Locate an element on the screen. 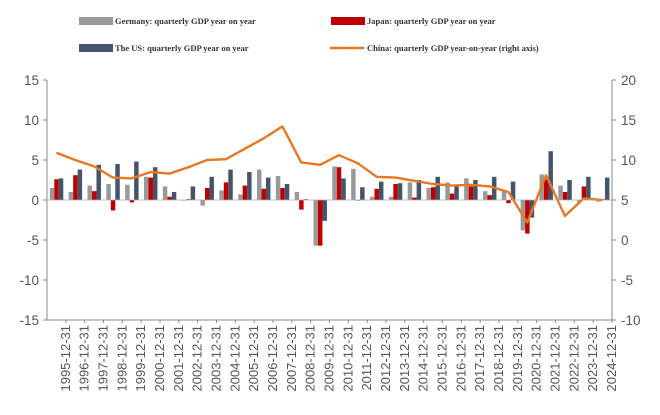 Image resolution: width=660 pixels, height=415 pixels. x-tick-label: 2007-12-31 is located at coordinates (291, 358).